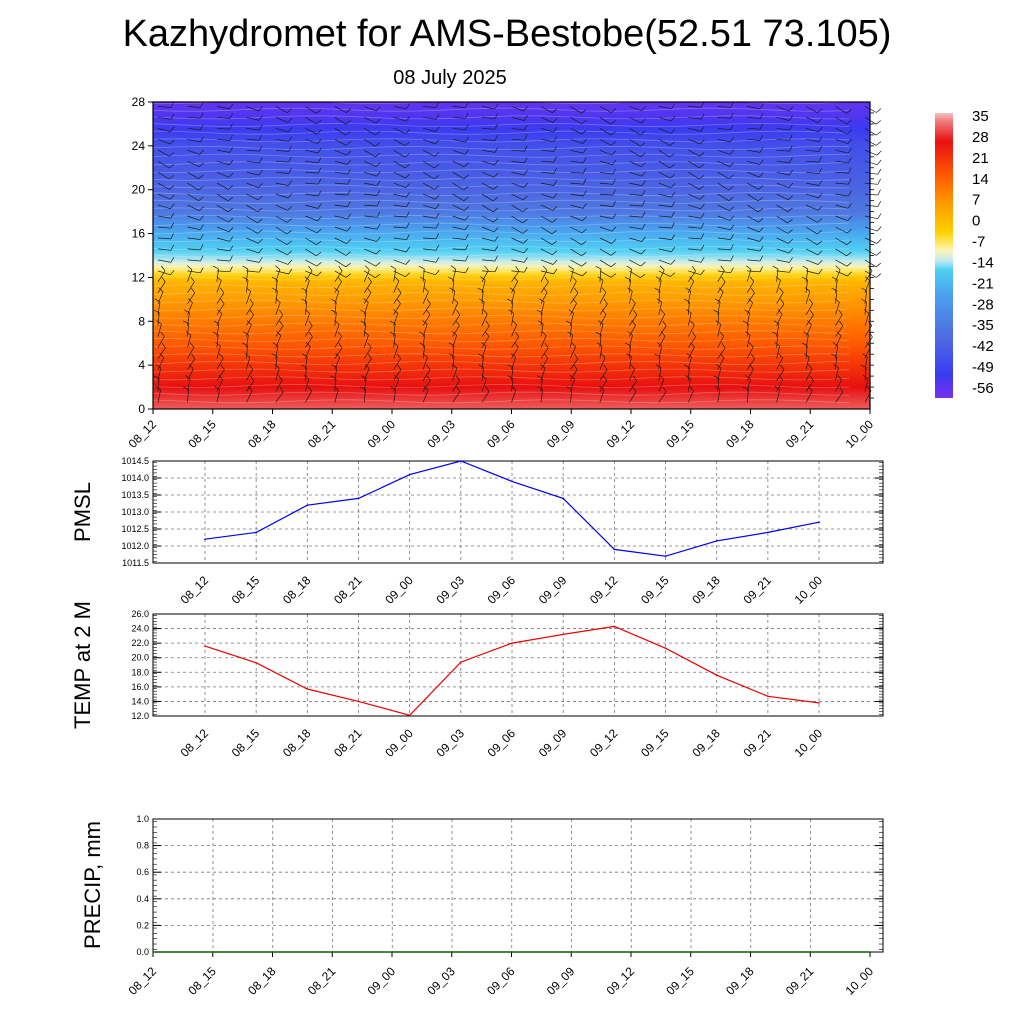  Describe the element at coordinates (382, 434) in the screenshot. I see `x-tick-label: 09_00` at that location.